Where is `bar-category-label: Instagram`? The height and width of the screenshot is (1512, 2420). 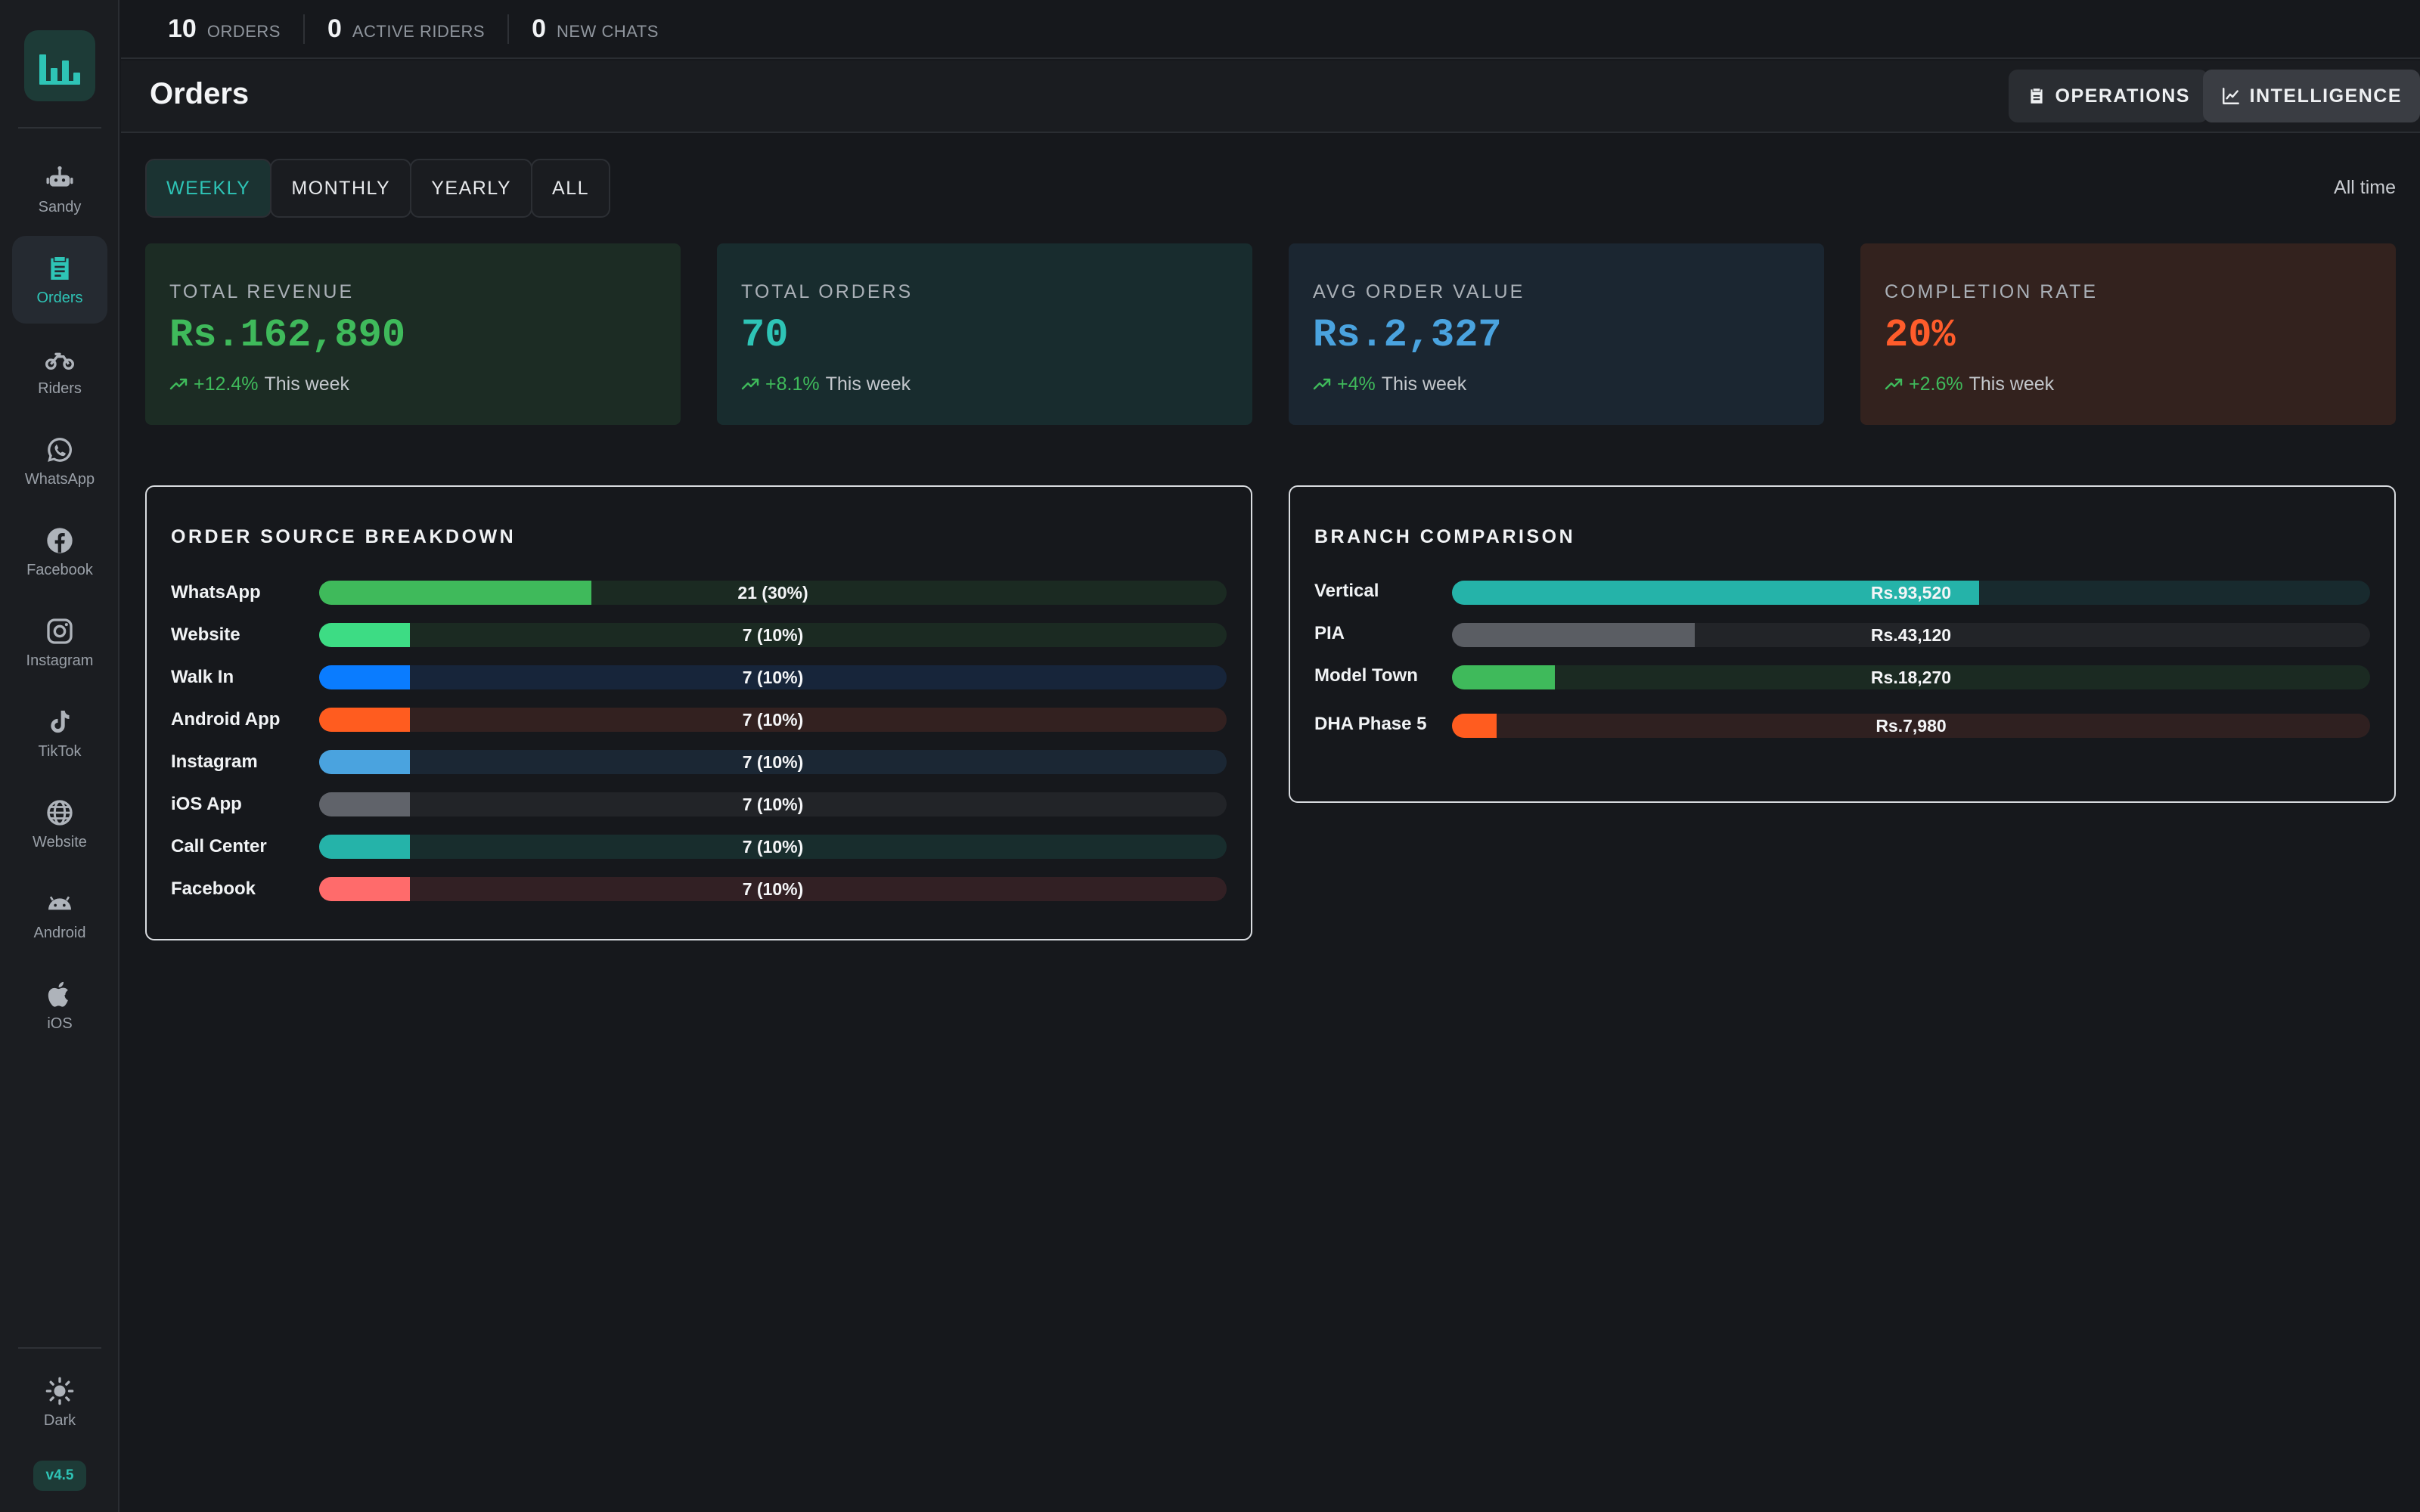 bar-category-label: Instagram is located at coordinates (214, 761).